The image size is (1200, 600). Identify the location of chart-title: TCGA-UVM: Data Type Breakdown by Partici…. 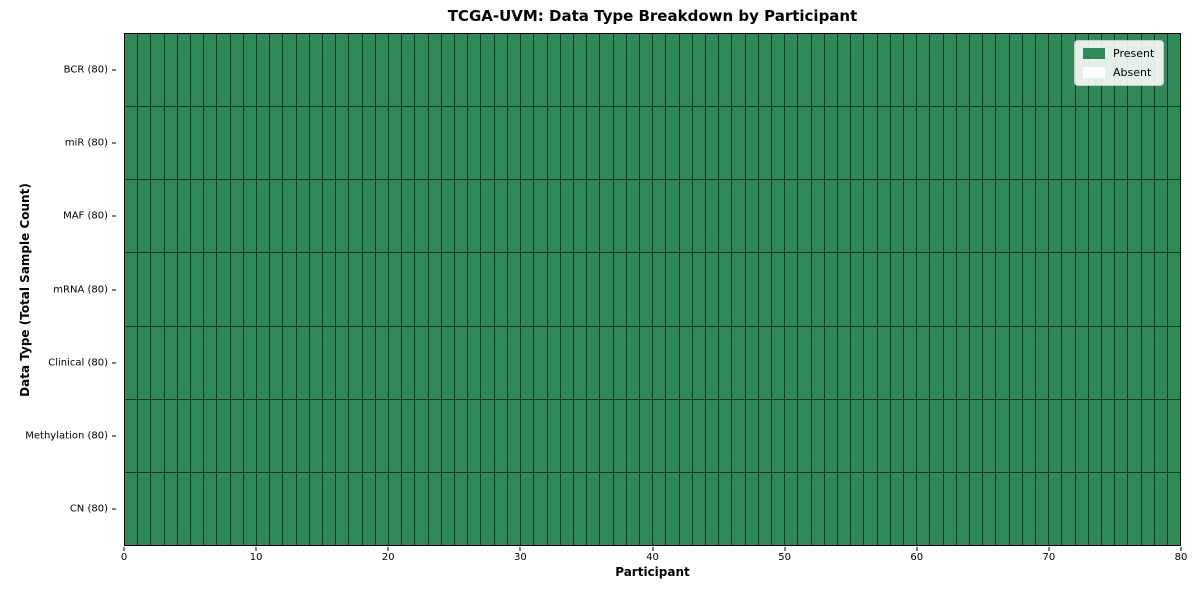
(652, 16).